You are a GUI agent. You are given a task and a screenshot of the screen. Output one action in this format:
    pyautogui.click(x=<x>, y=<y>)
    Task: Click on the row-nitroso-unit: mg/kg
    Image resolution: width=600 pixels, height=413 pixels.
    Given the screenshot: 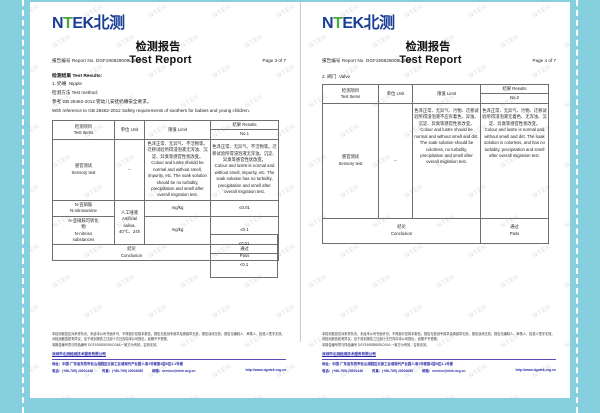 What is the action you would take?
    pyautogui.click(x=177, y=230)
    